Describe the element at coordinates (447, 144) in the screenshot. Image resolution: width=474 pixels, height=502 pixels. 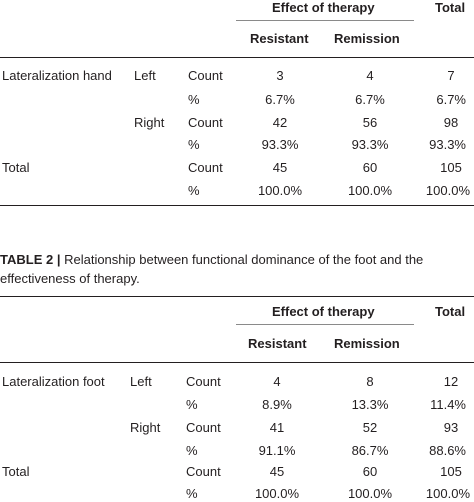
I see `table-1-cell-total: 93.3%` at that location.